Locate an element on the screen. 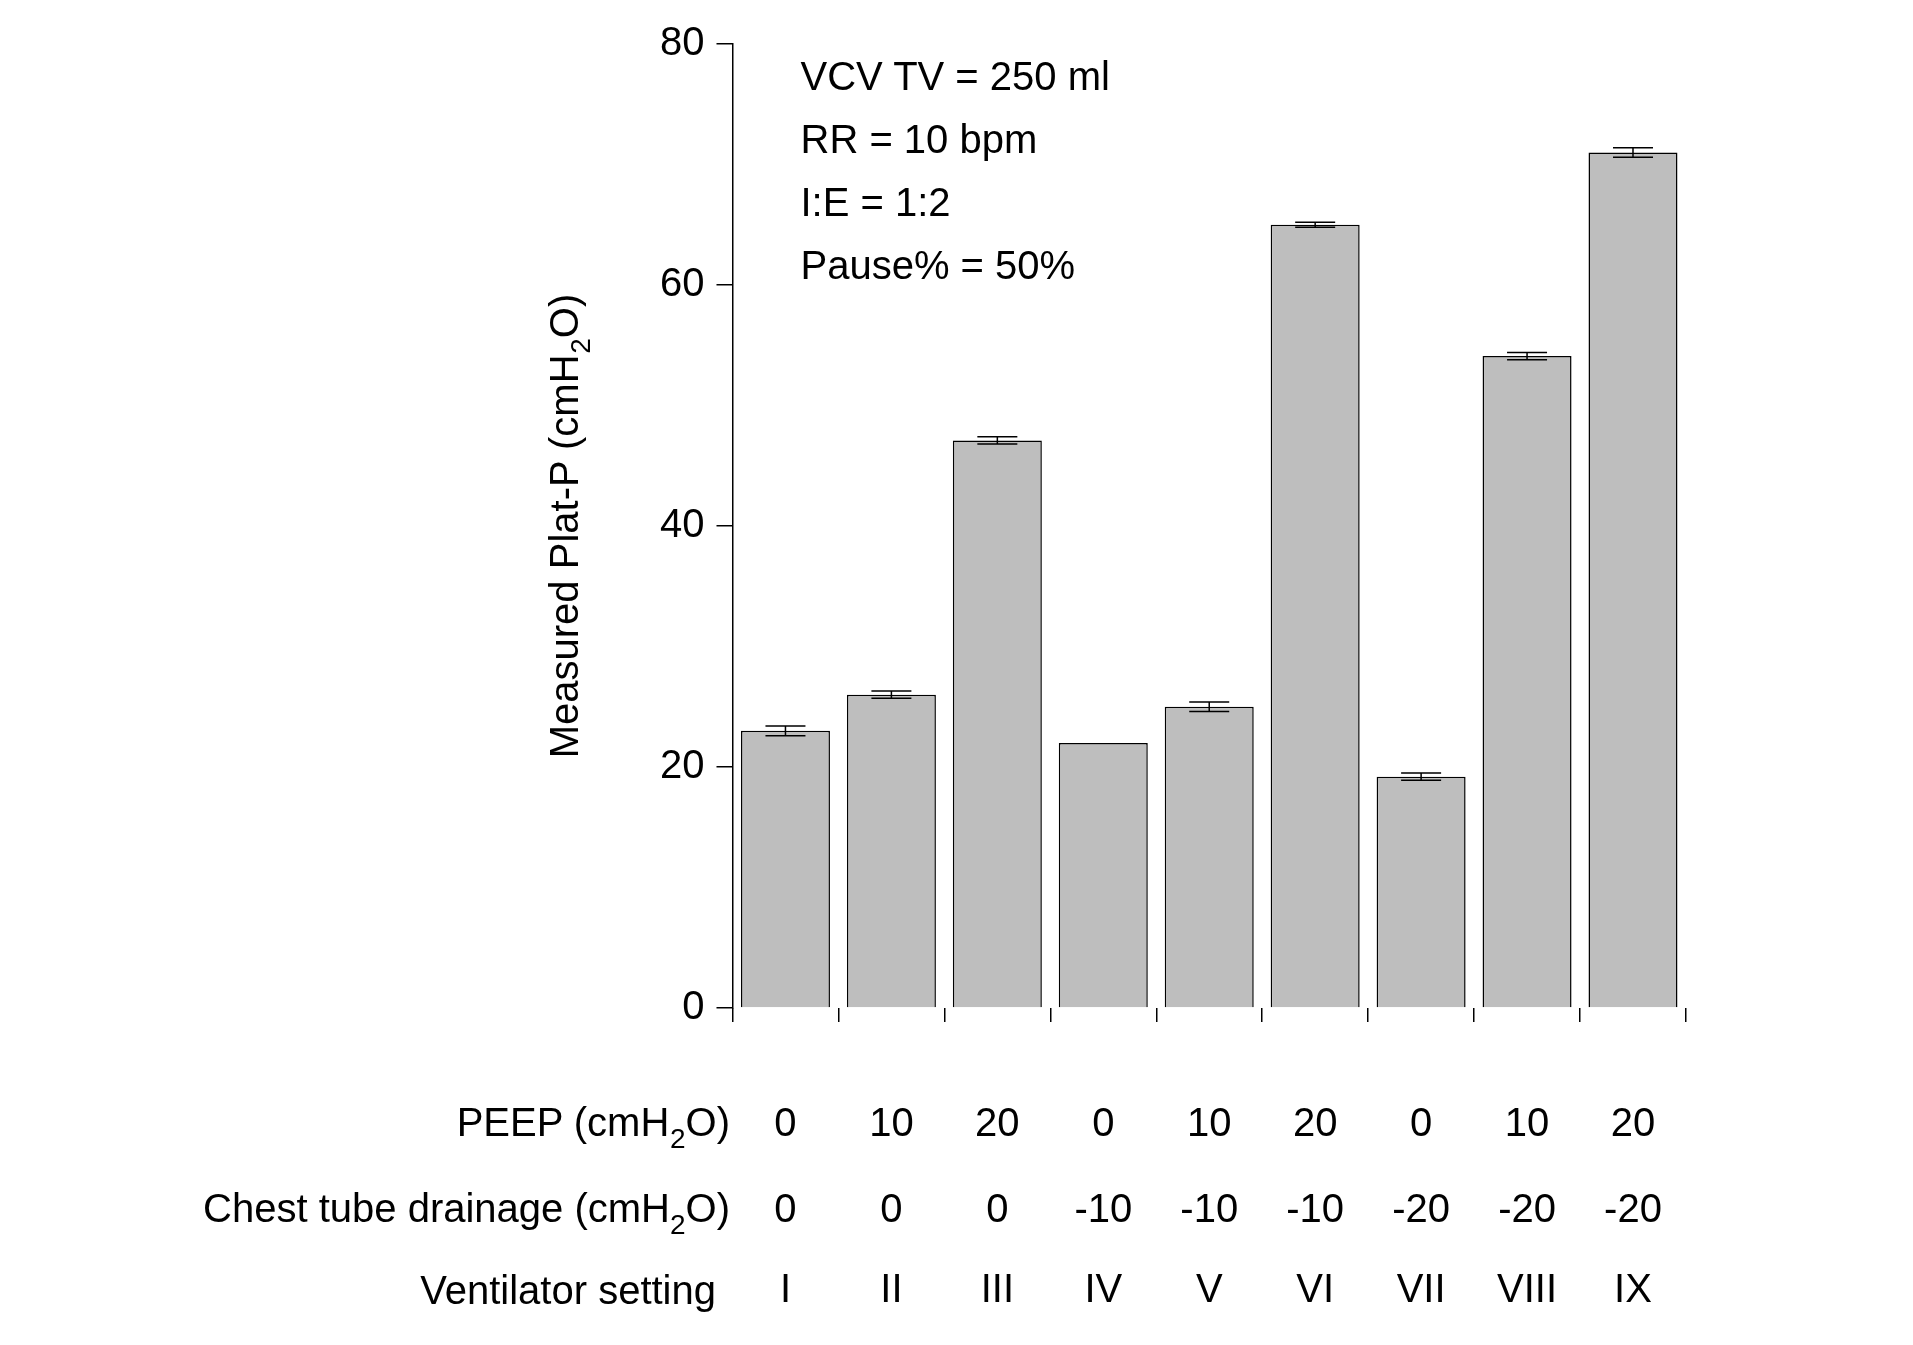 The image size is (1913, 1345). x-tick-label: IV is located at coordinates (1103, 1288).